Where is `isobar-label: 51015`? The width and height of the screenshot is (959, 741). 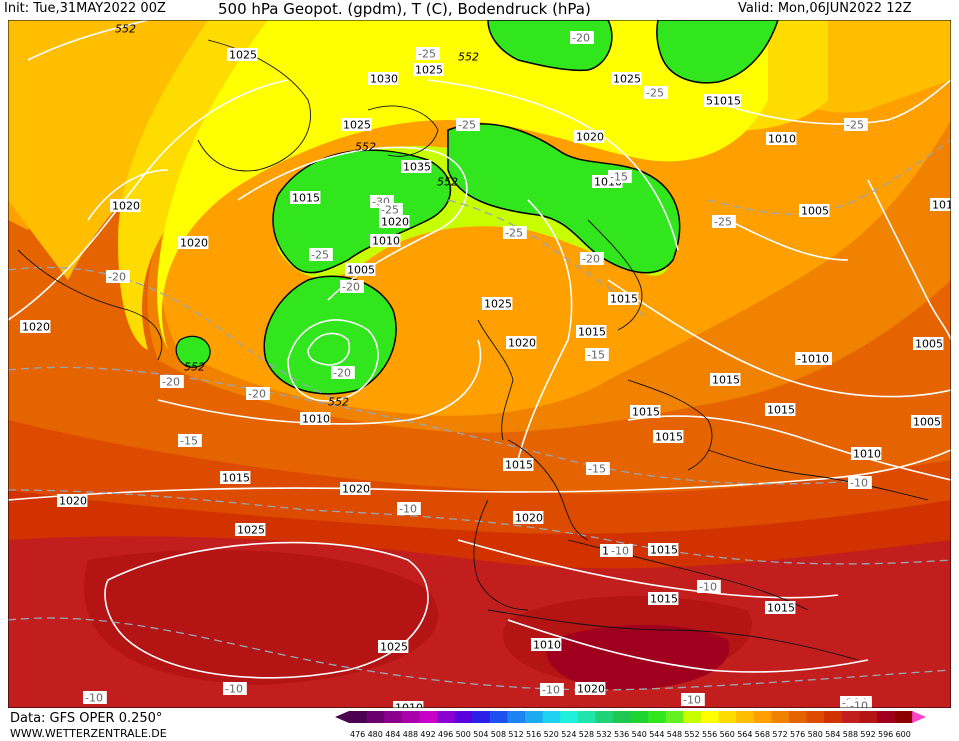
isobar-label: 51015 is located at coordinates (722, 101).